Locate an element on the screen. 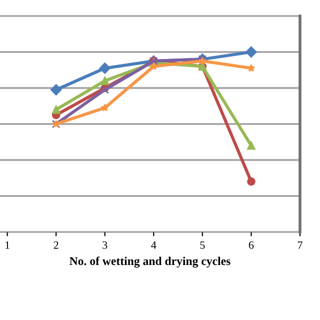 The height and width of the screenshot is (320, 320). x-tick-label: 6 is located at coordinates (251, 245).